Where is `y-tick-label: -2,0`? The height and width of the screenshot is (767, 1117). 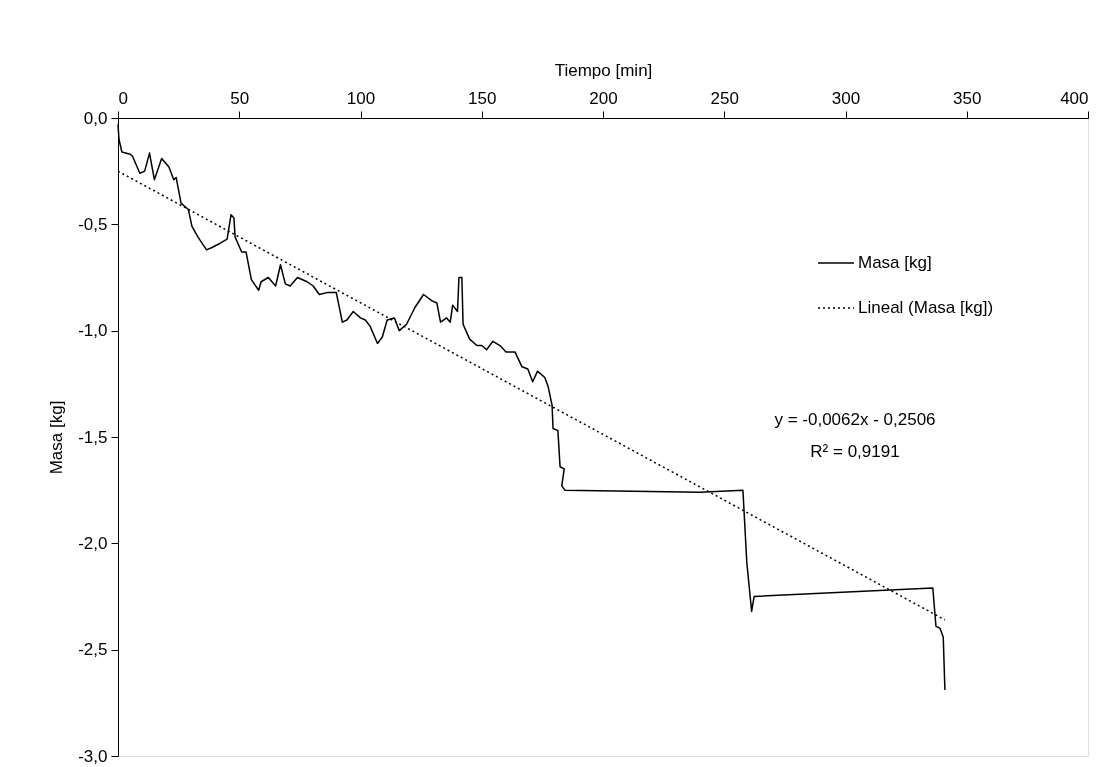 y-tick-label: -2,0 is located at coordinates (93, 543).